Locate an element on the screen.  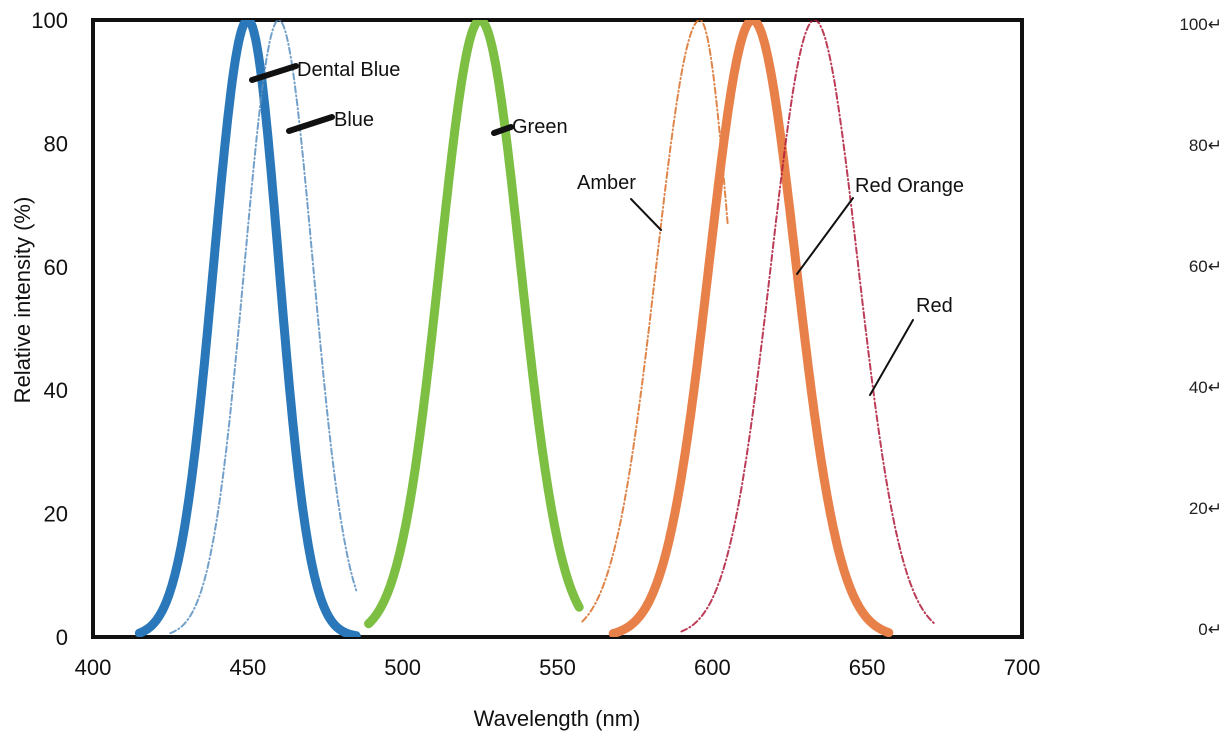
annotation-red-orange: Red Orange is located at coordinates (909, 186).